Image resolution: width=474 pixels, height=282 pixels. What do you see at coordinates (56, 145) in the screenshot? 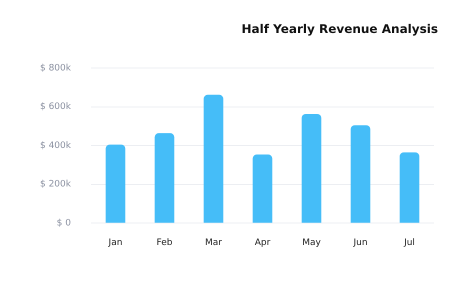
I see `y-tick-label: $ 400k` at bounding box center [56, 145].